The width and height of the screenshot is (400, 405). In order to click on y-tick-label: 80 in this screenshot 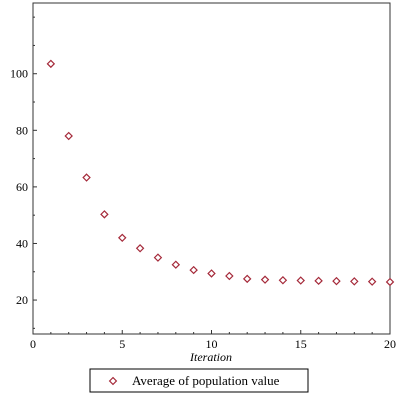, I will do `click(22, 130)`.